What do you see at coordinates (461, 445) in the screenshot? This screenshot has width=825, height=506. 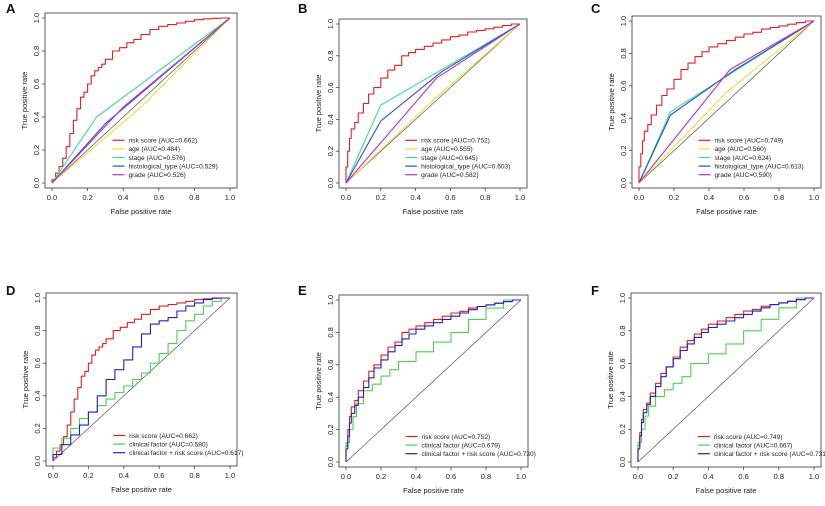 I see `legend-entry: clinical factor (AUC=0.679)` at bounding box center [461, 445].